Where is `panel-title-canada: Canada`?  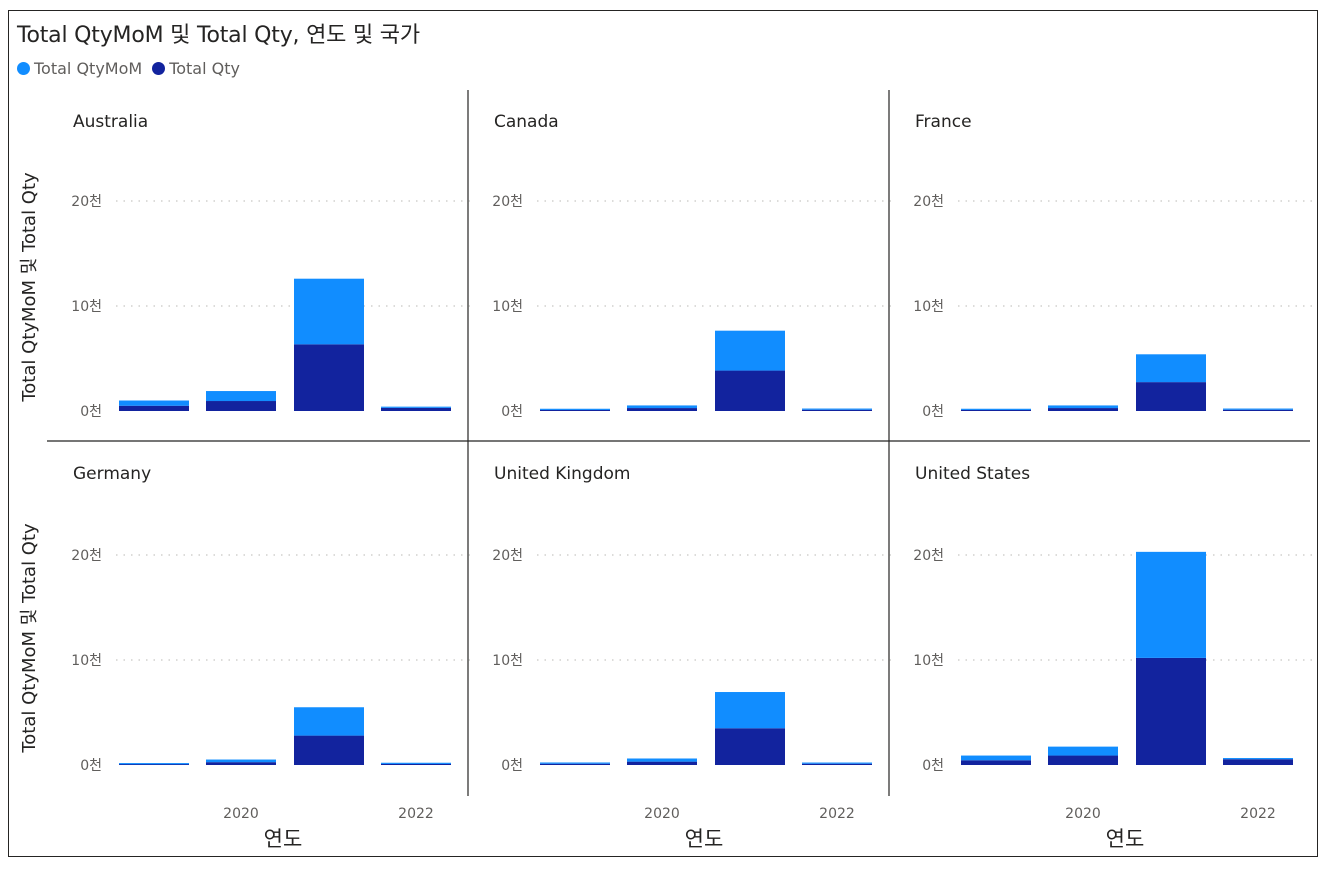
panel-title-canada: Canada is located at coordinates (526, 122).